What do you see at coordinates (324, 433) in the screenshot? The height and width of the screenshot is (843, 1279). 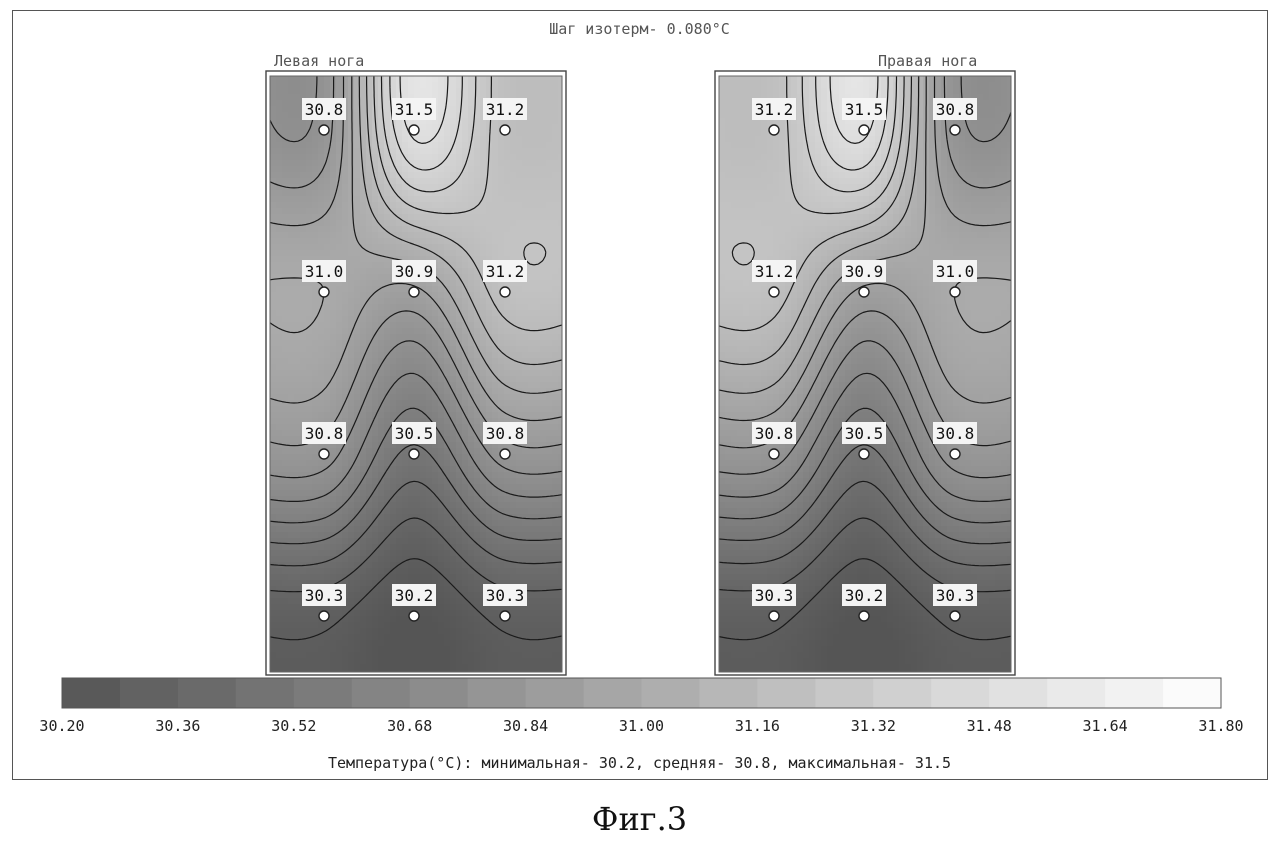 I see `reading-label: 30.8` at bounding box center [324, 433].